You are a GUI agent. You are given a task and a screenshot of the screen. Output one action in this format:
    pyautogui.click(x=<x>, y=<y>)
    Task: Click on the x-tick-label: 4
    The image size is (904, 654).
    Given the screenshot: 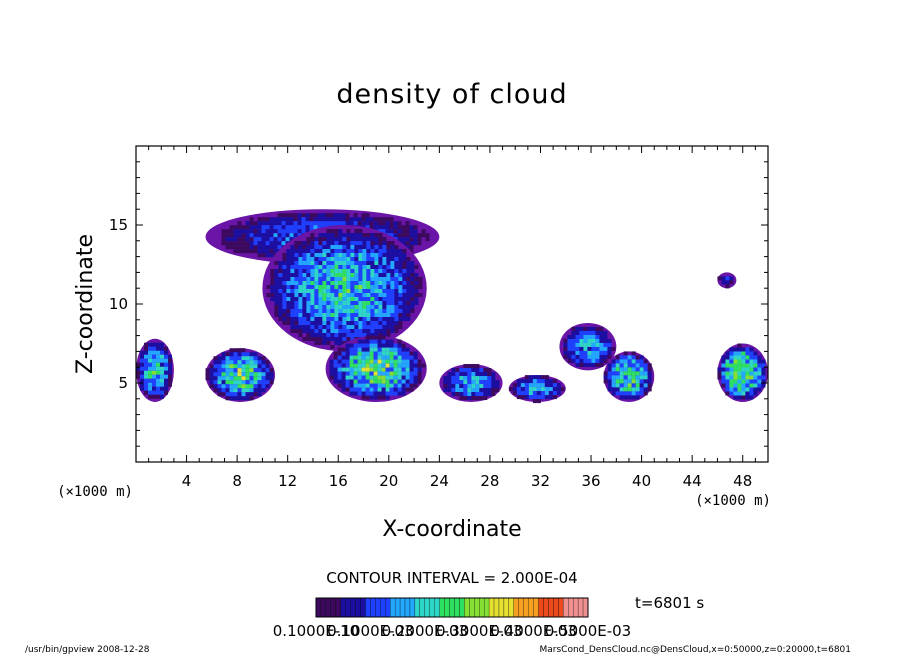 What is the action you would take?
    pyautogui.click(x=187, y=481)
    